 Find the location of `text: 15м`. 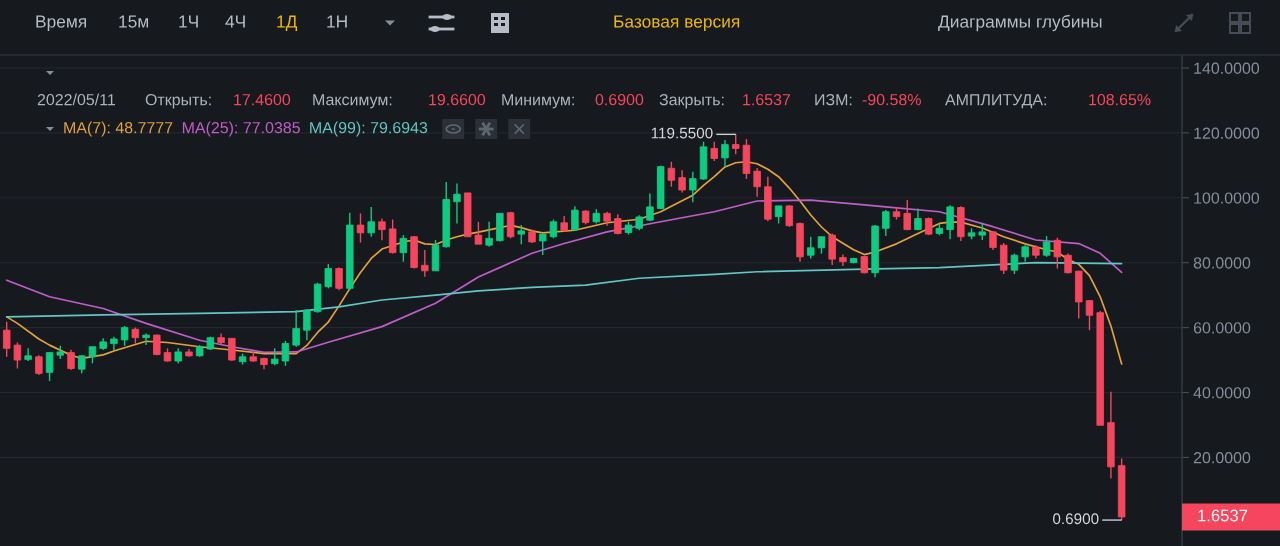

text: 15м is located at coordinates (134, 21).